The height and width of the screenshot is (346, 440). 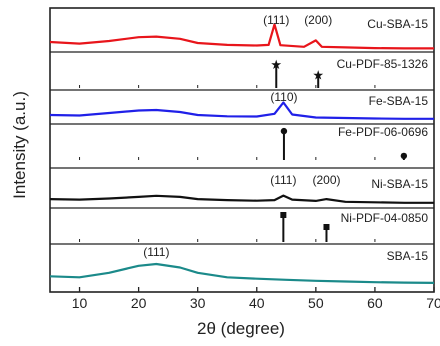 What do you see at coordinates (408, 256) in the screenshot?
I see `series-label: SBA-15` at bounding box center [408, 256].